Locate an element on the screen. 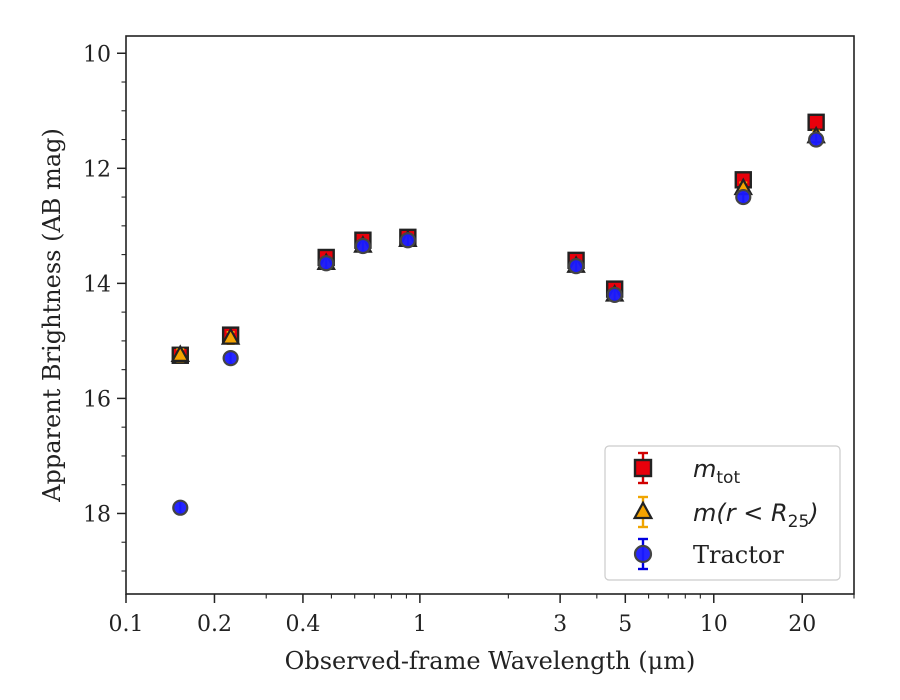 This screenshot has height=700, width=900. legend-label: mtot is located at coordinates (716, 471).